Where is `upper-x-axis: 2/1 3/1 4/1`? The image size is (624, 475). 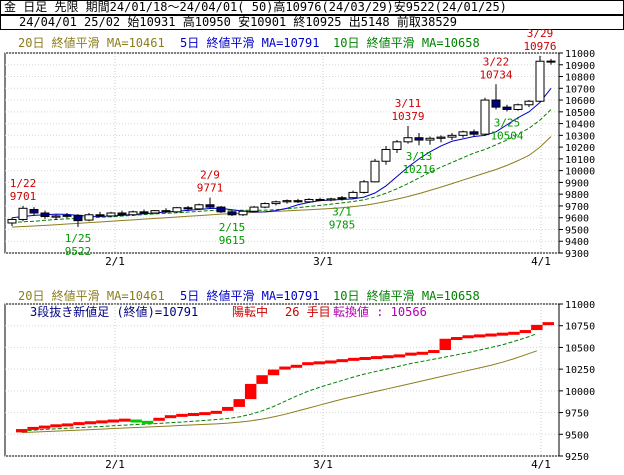 upper-x-axis: 2/1 3/1 4/1 is located at coordinates (328, 261).